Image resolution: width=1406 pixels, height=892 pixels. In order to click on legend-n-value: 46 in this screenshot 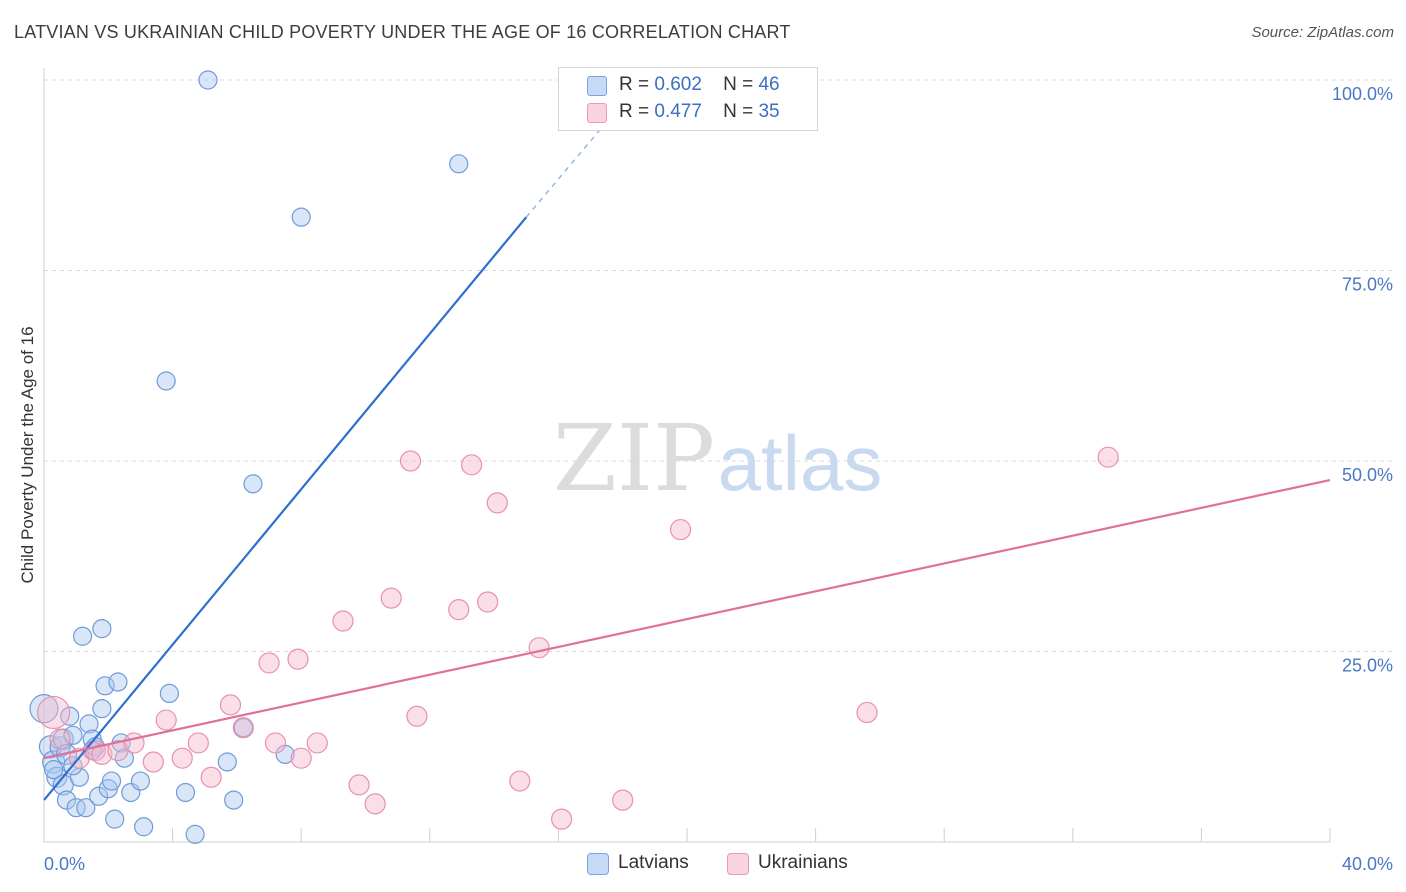, I will do `click(769, 84)`.